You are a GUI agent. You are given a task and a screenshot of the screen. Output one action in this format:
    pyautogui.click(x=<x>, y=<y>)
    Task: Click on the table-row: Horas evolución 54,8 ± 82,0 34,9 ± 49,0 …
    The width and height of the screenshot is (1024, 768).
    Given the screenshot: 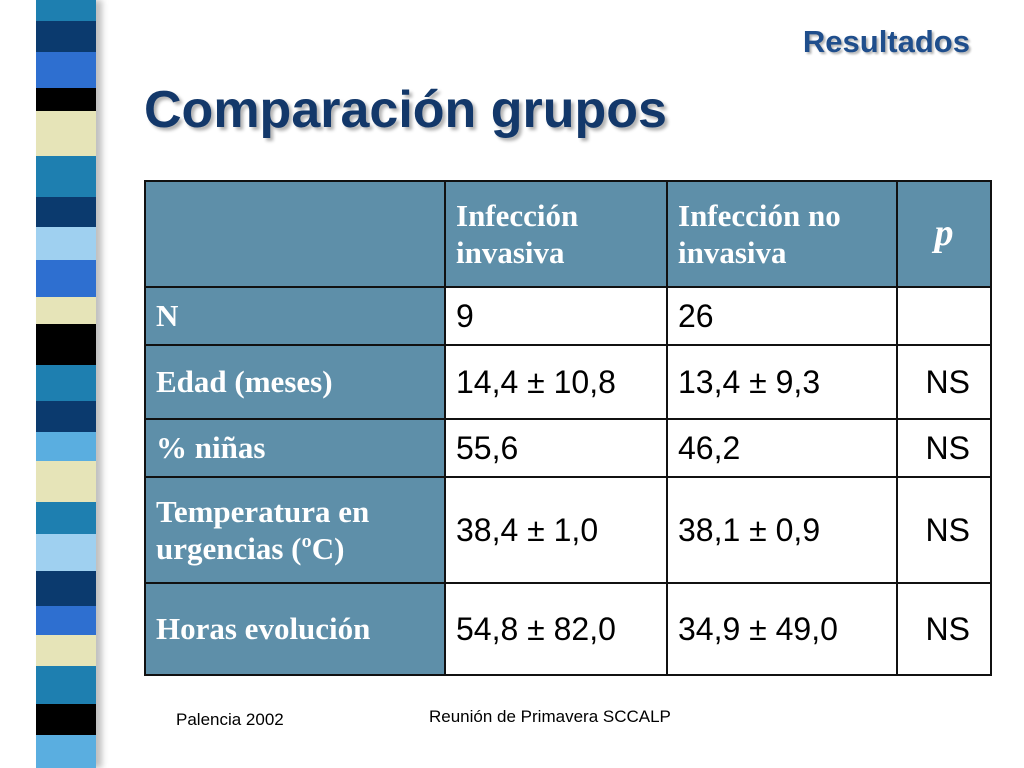 What is the action you would take?
    pyautogui.click(x=568, y=629)
    